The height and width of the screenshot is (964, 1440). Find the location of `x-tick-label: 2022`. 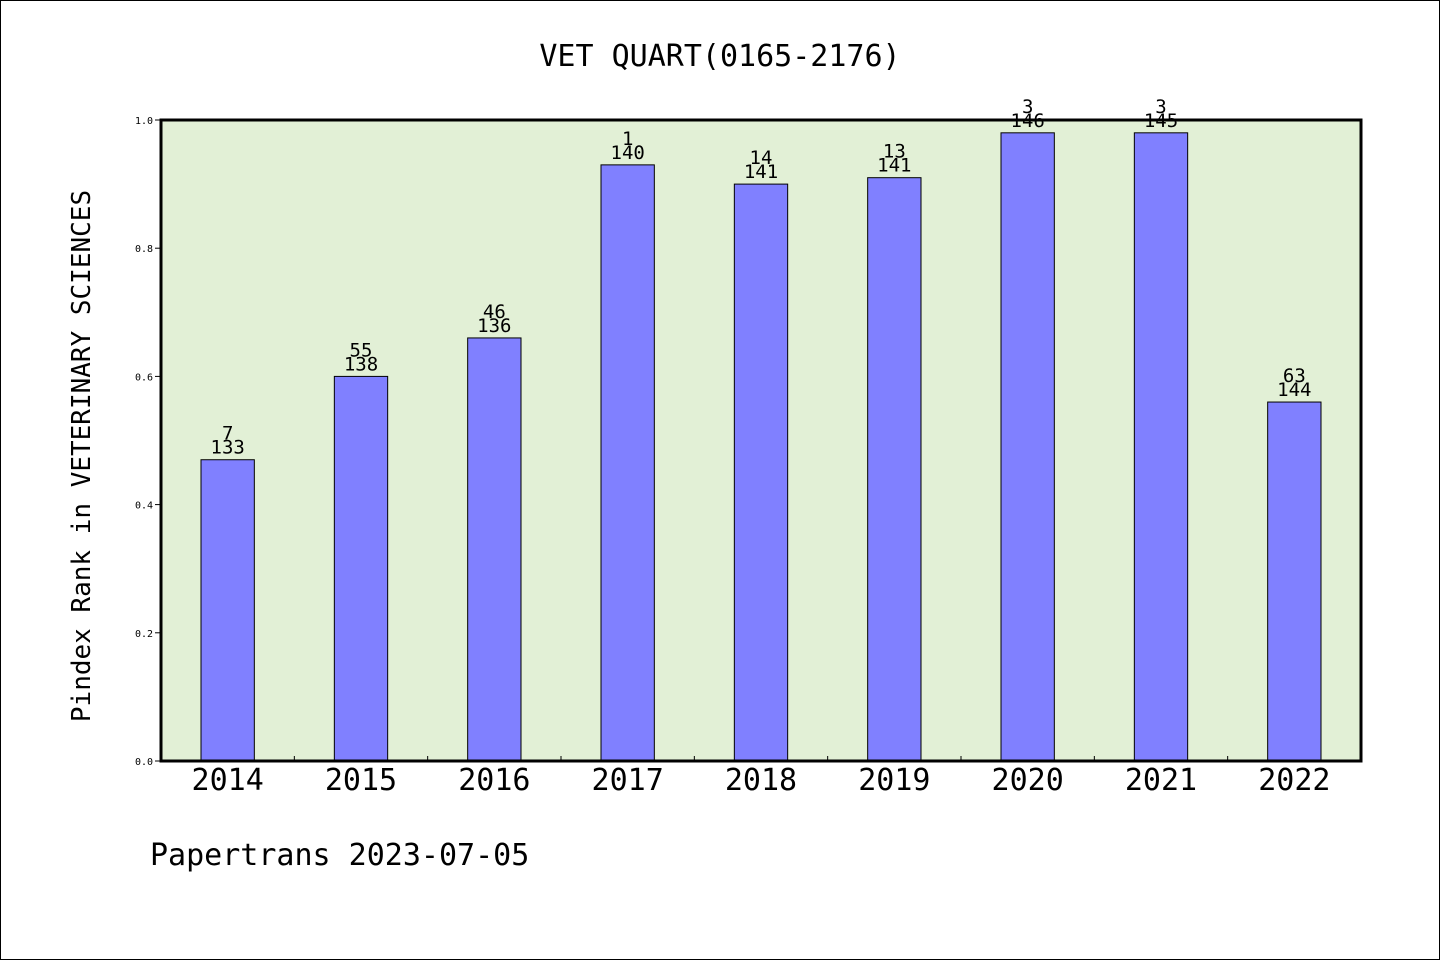

x-tick-label: 2022 is located at coordinates (1294, 780).